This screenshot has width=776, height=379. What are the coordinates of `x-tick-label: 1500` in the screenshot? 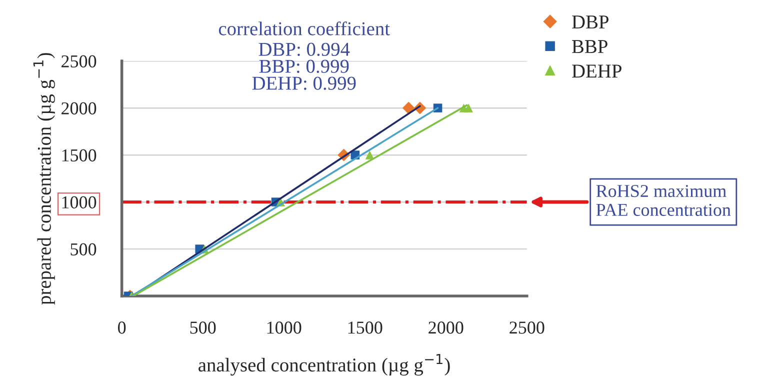 It's located at (365, 328).